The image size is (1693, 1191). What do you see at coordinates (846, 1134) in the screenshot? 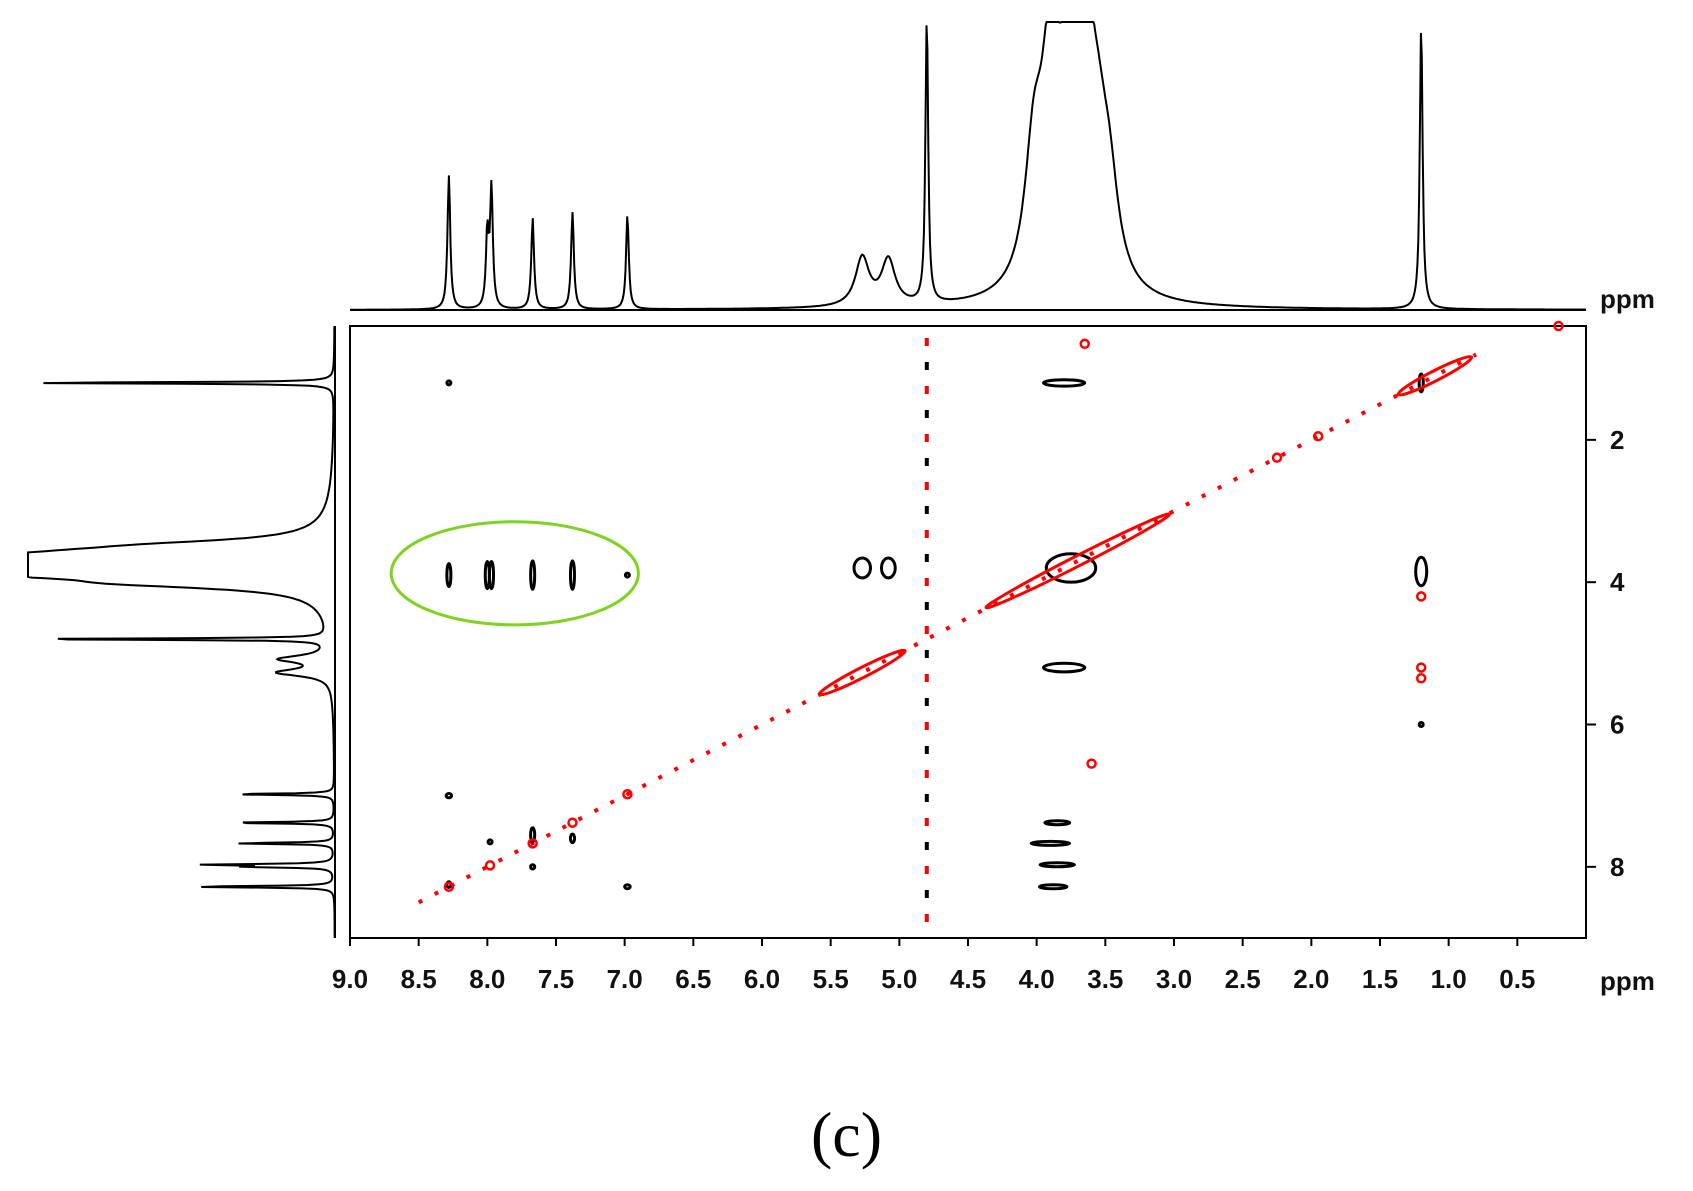
I see `panel-caption: (c)` at bounding box center [846, 1134].